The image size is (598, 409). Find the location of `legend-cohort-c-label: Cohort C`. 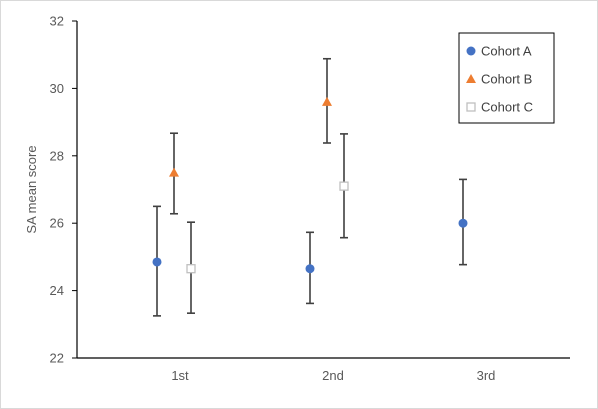

legend-cohort-c-label: Cohort C is located at coordinates (507, 107).